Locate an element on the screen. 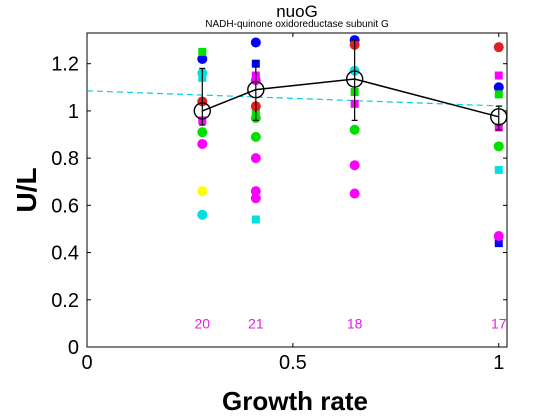 The height and width of the screenshot is (420, 560). sample-count-label: 18 is located at coordinates (355, 323).